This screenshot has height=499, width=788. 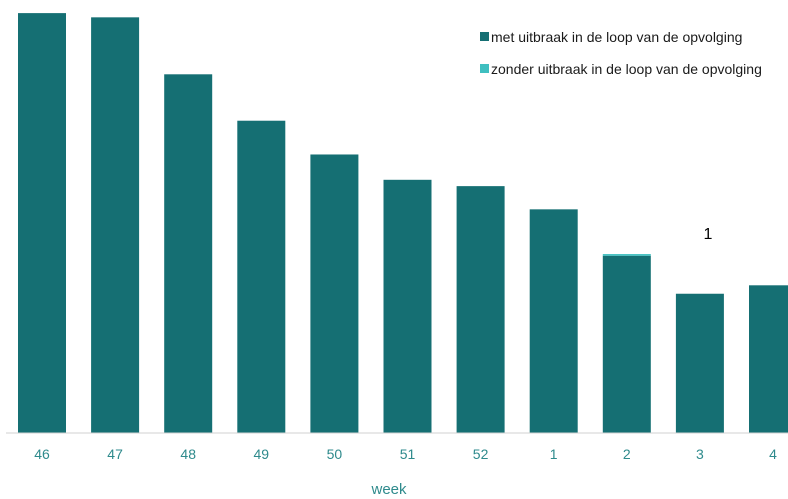 What do you see at coordinates (773, 454) in the screenshot?
I see `x-tick-label-4: 4` at bounding box center [773, 454].